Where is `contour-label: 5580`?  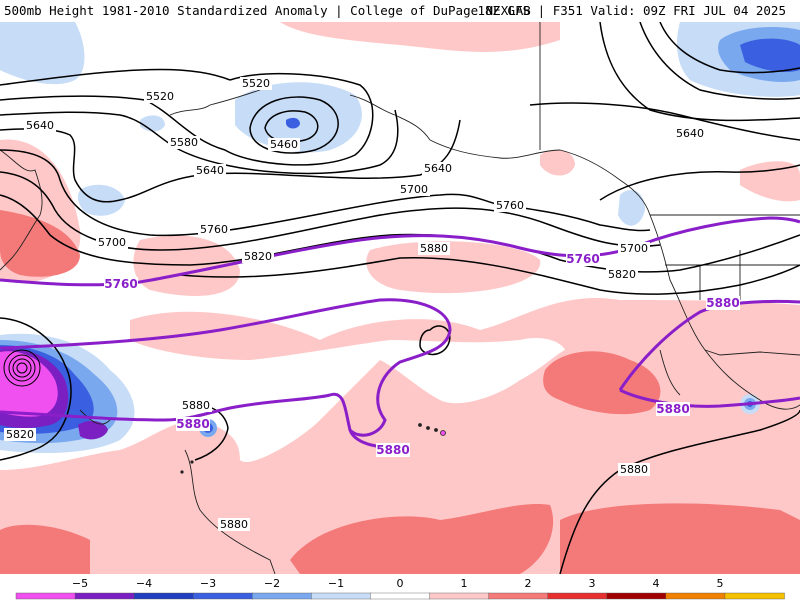 contour-label: 5580 is located at coordinates (184, 142).